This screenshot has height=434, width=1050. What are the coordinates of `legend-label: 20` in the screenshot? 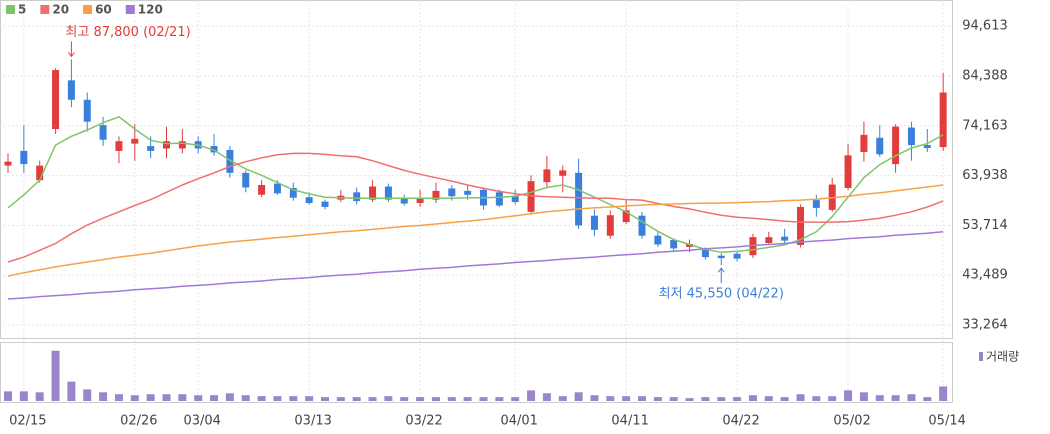 It's located at (60, 10).